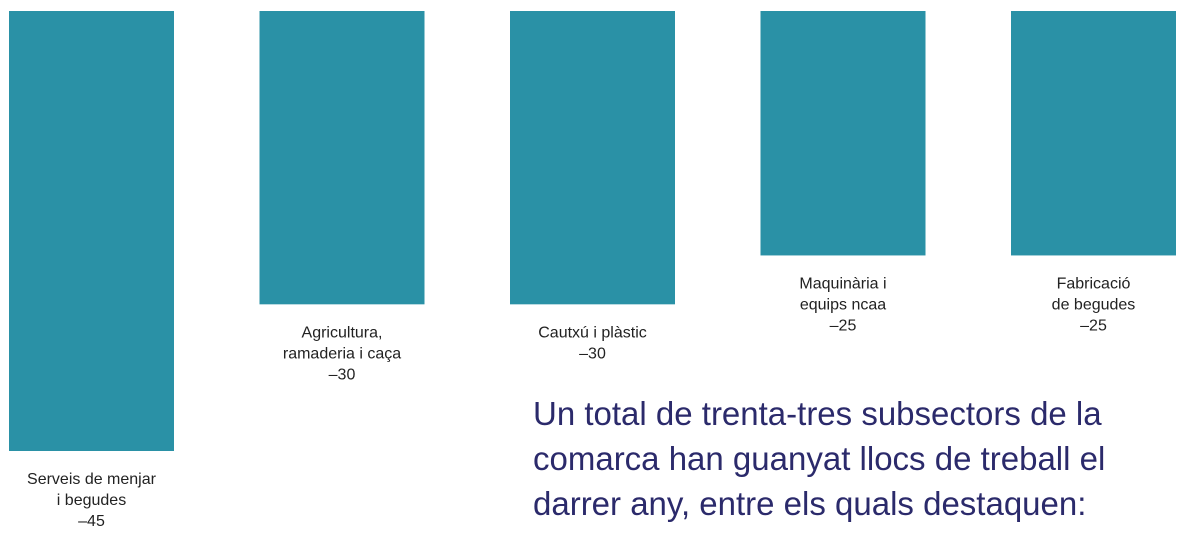 This screenshot has height=536, width=1178. I want to click on category-label: Maquinària i, so click(842, 284).